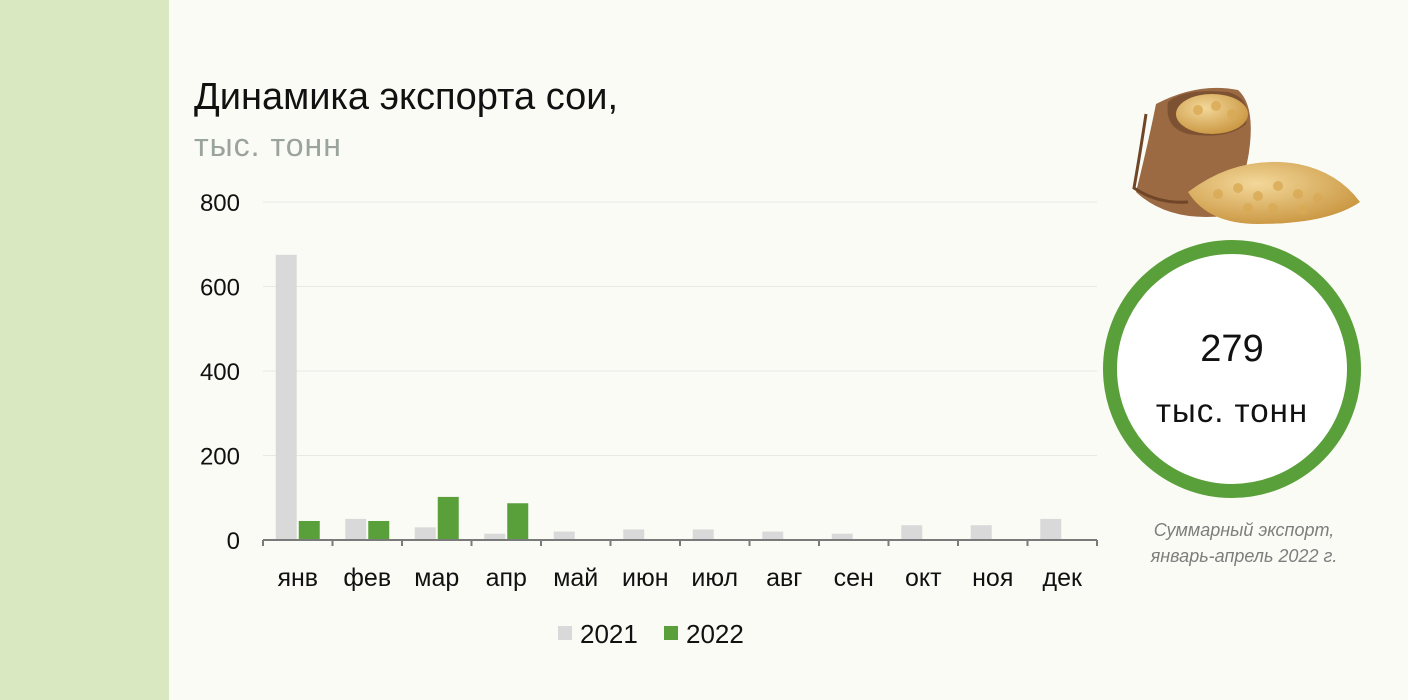 The width and height of the screenshot is (1408, 700). Describe the element at coordinates (309, 530) in the screenshot. I see `bar-2022-янв` at that location.